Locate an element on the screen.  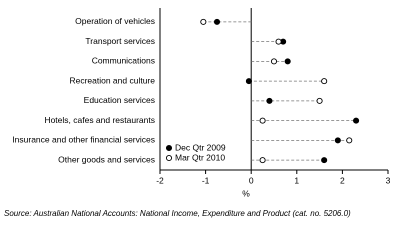
x-tick-label: -1 is located at coordinates (206, 180).